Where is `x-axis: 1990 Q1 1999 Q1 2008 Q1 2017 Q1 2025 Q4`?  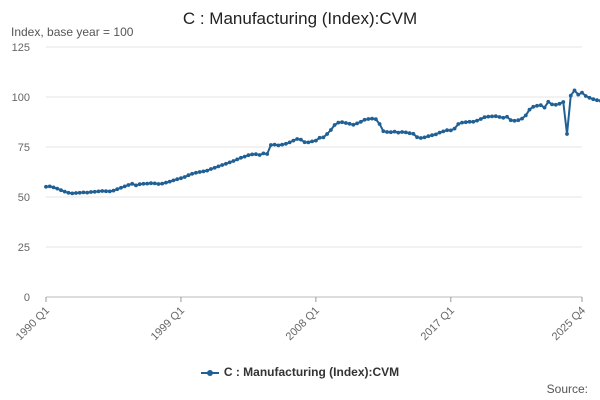
x-axis: 1990 Q1 1999 Q1 2008 Q1 2017 Q1 2025 Q4 is located at coordinates (301, 320).